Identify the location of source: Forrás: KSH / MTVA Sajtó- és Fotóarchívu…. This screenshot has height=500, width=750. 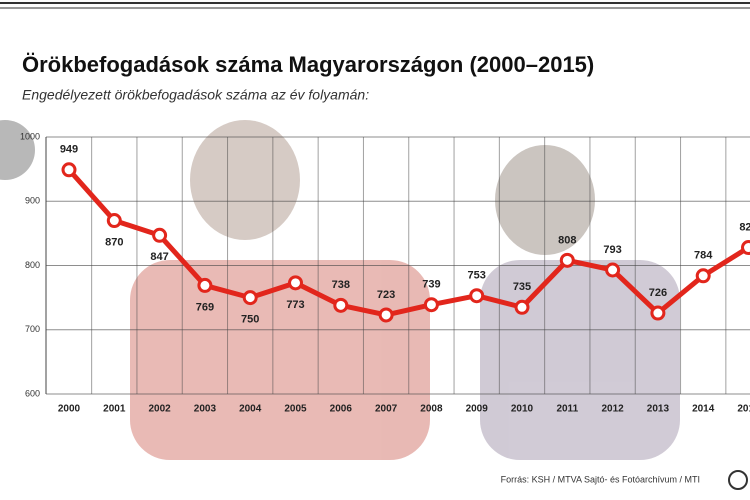
(600, 479).